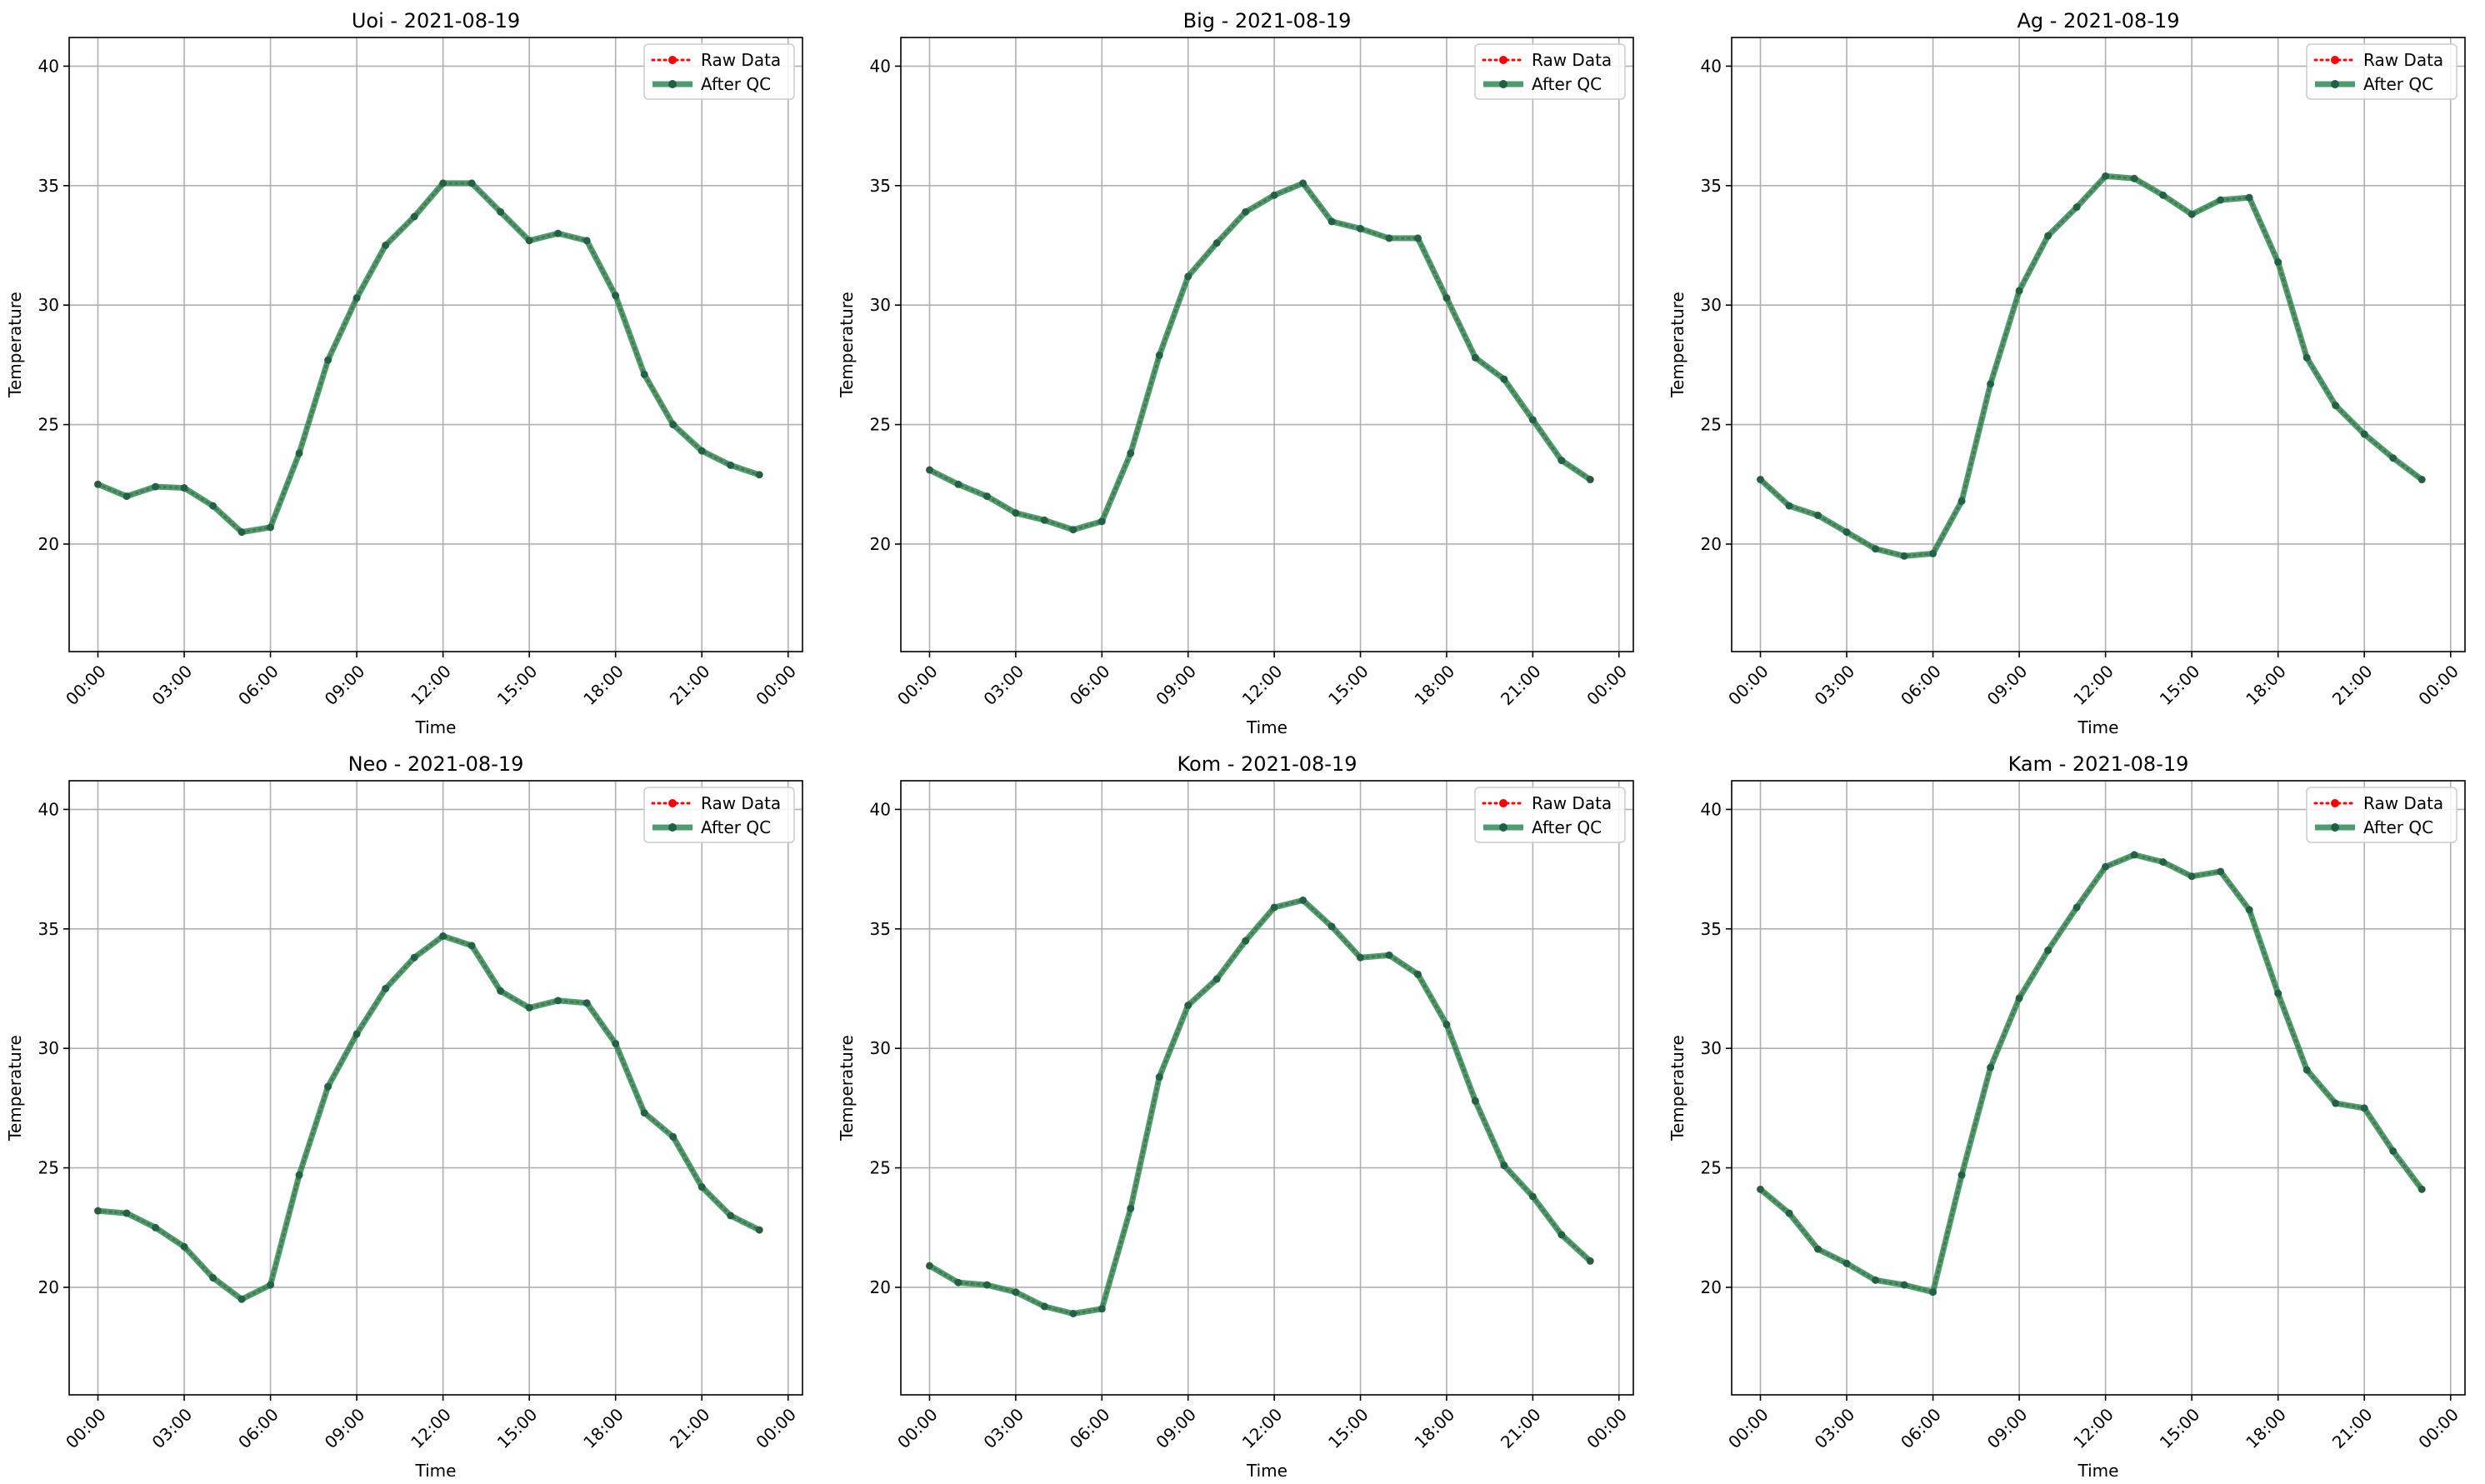  What do you see at coordinates (1711, 929) in the screenshot?
I see `y-tick-label: 35` at bounding box center [1711, 929].